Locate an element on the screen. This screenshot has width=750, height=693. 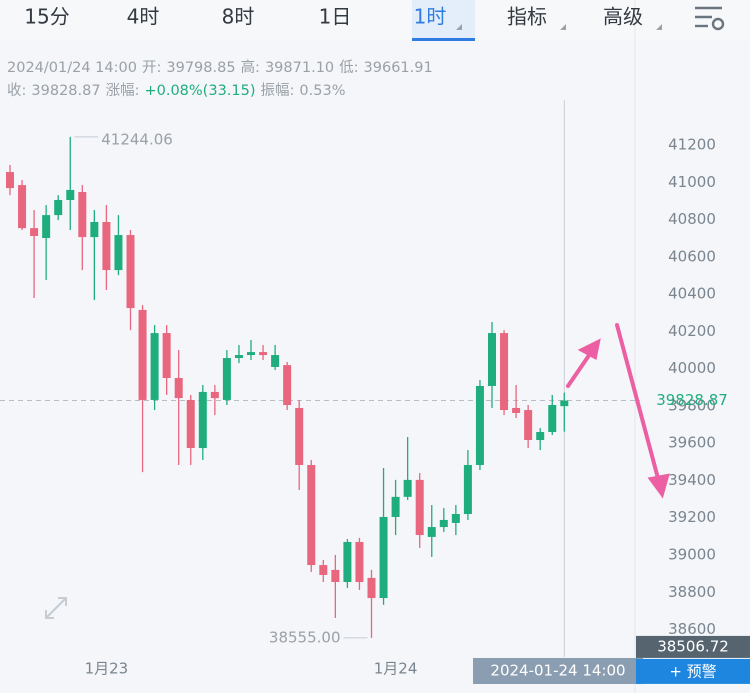
info-item: 39798.85 is located at coordinates (201, 68).